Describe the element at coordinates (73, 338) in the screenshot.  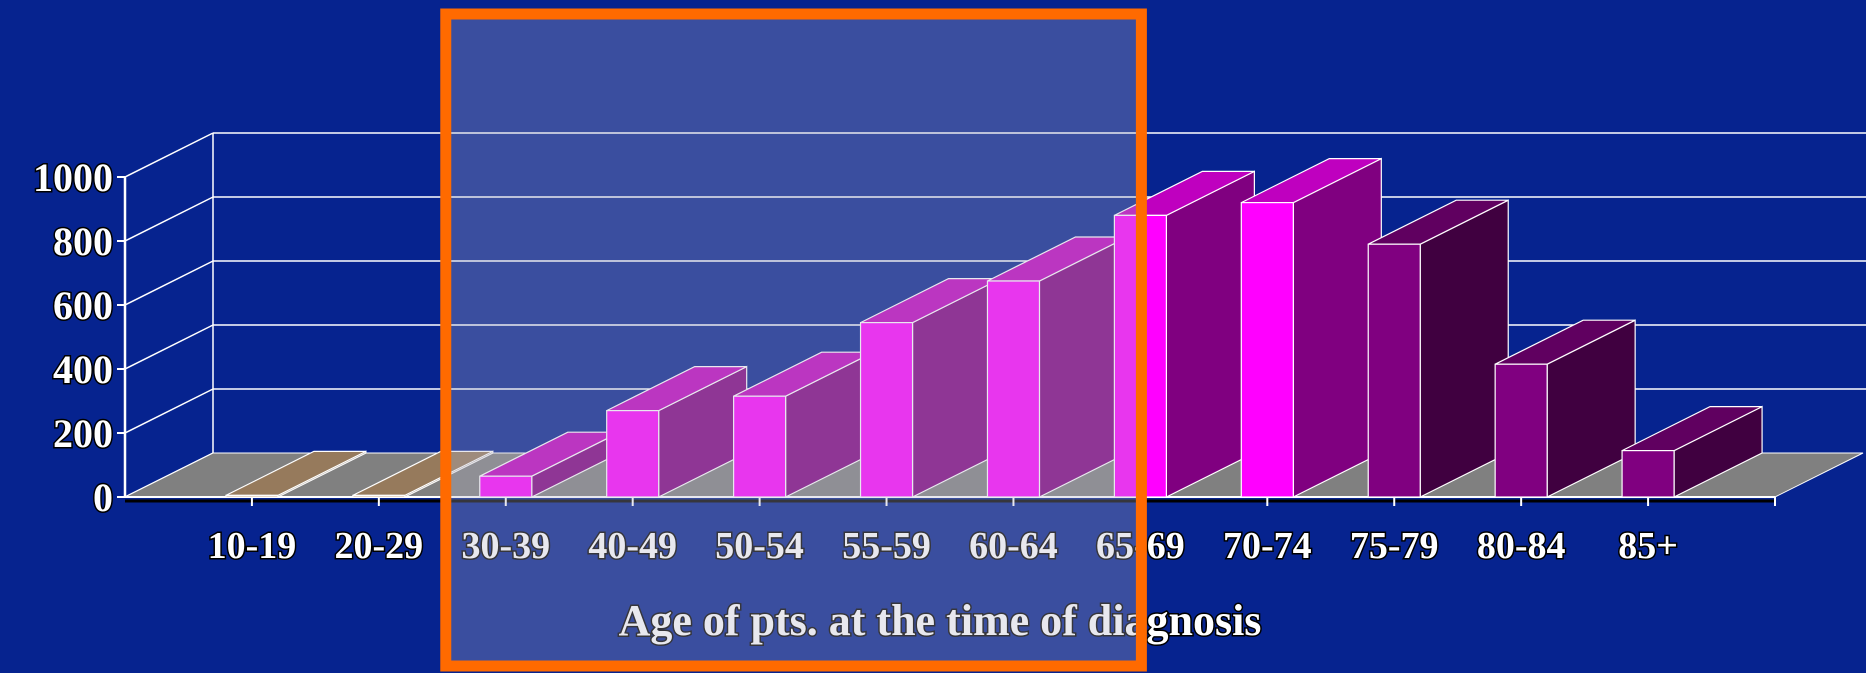
I see `y-axis-ticks: 0 200 400 600 800 1000` at that location.